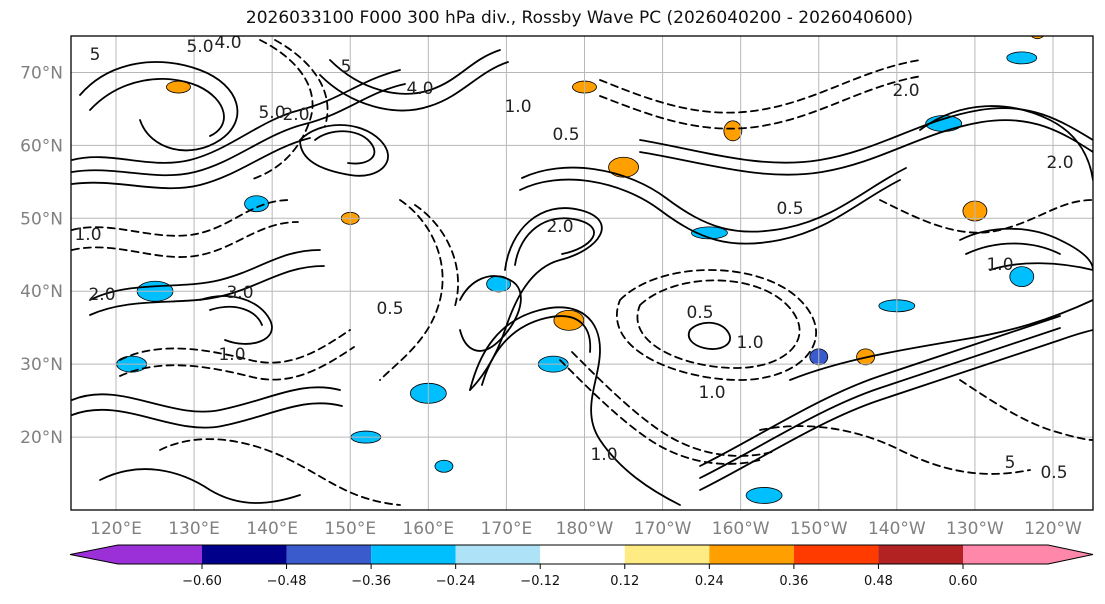 The width and height of the screenshot is (1105, 604). What do you see at coordinates (239, 293) in the screenshot?
I see `contour-value-label: 3.0` at bounding box center [239, 293].